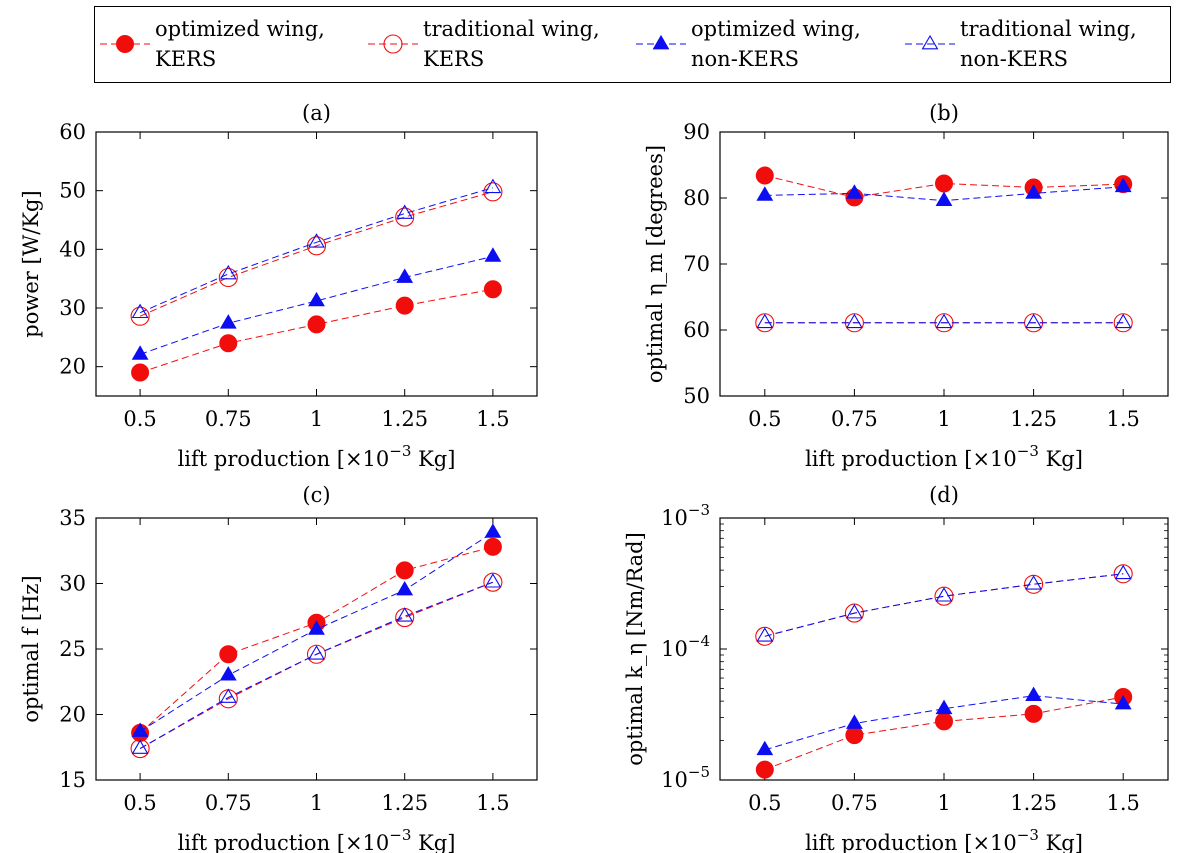  Describe the element at coordinates (748, 44) in the screenshot. I see `legend-entry: optimized wing, non-KERS` at that location.